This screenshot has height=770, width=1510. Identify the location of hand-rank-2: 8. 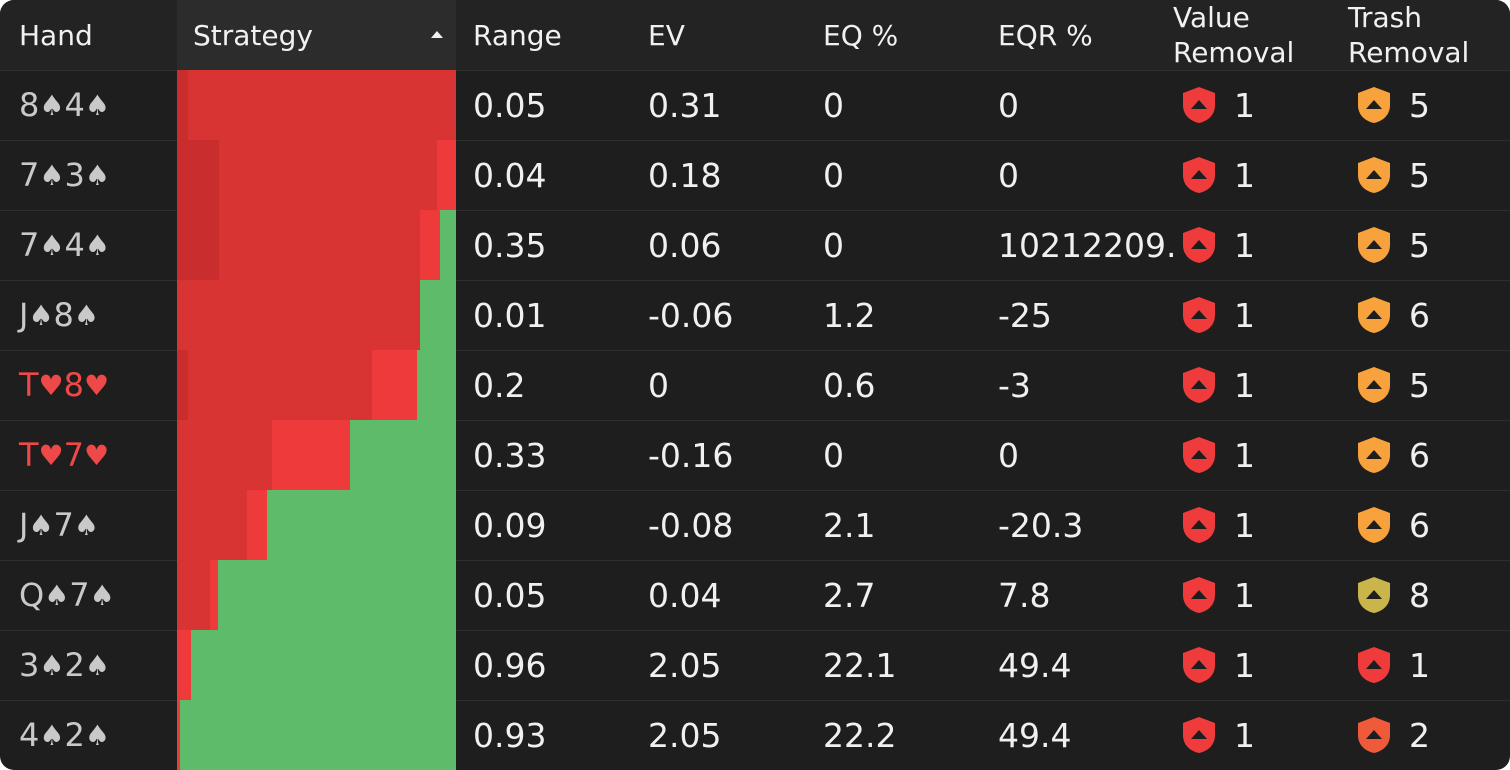
(63, 315).